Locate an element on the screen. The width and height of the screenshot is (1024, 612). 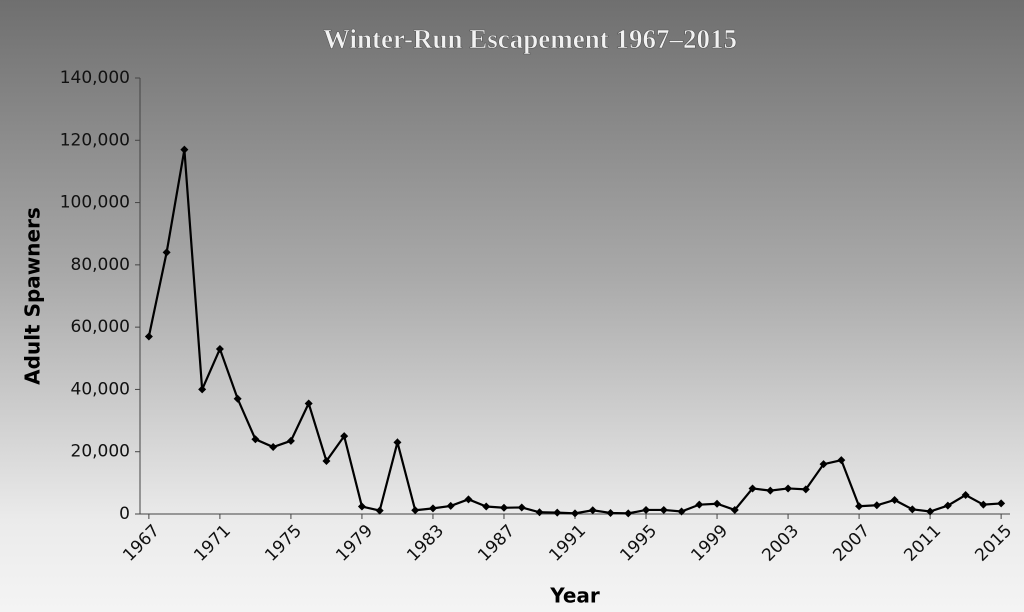
y-tick-label: 120,000 is located at coordinates (95, 140).